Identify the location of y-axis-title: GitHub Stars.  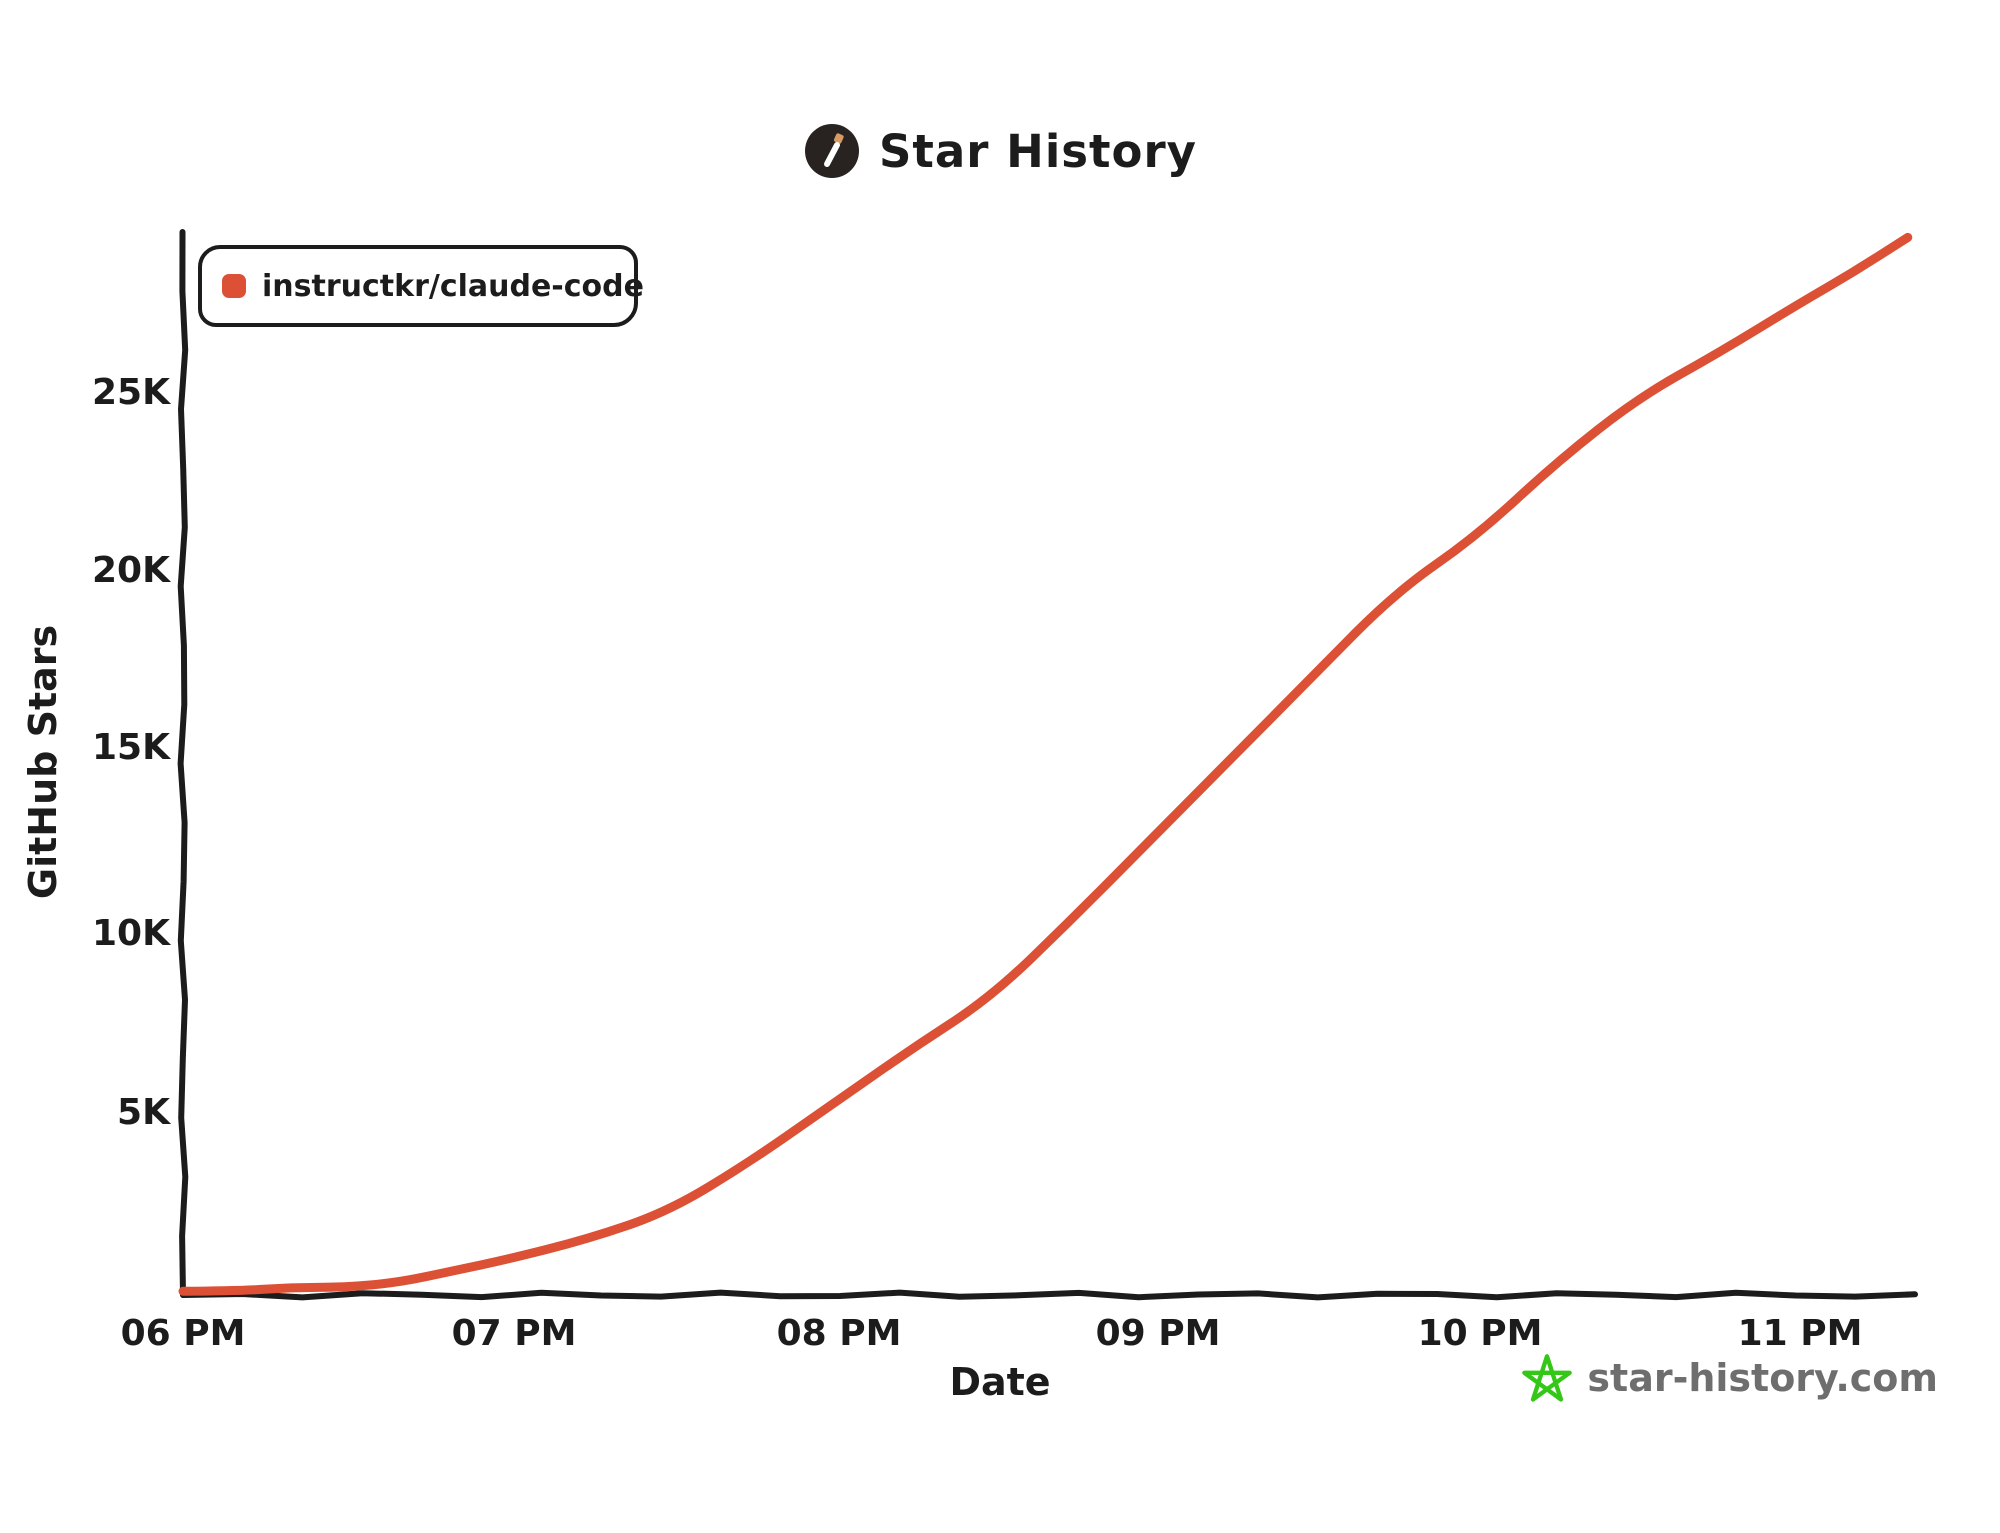
(43, 762).